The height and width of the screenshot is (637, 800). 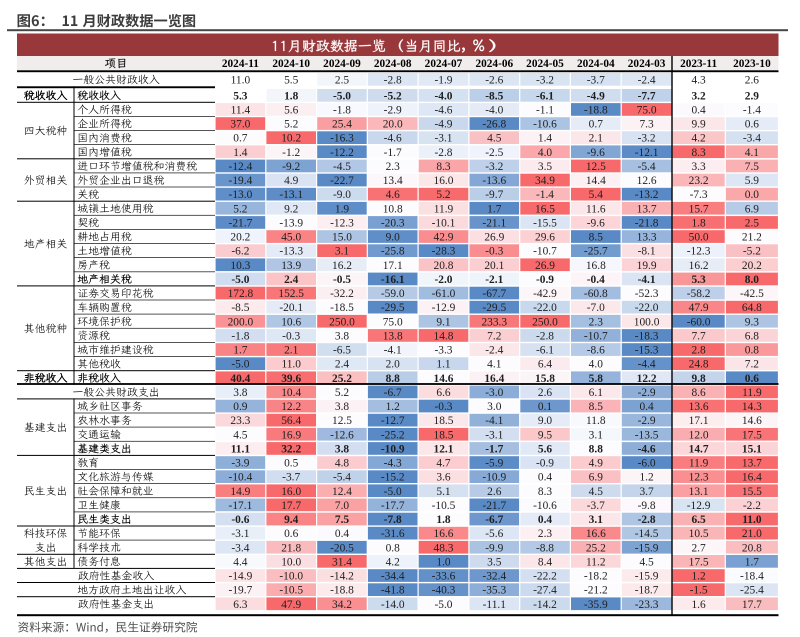 I want to click on svg-text: -6.2, so click(x=240, y=252).